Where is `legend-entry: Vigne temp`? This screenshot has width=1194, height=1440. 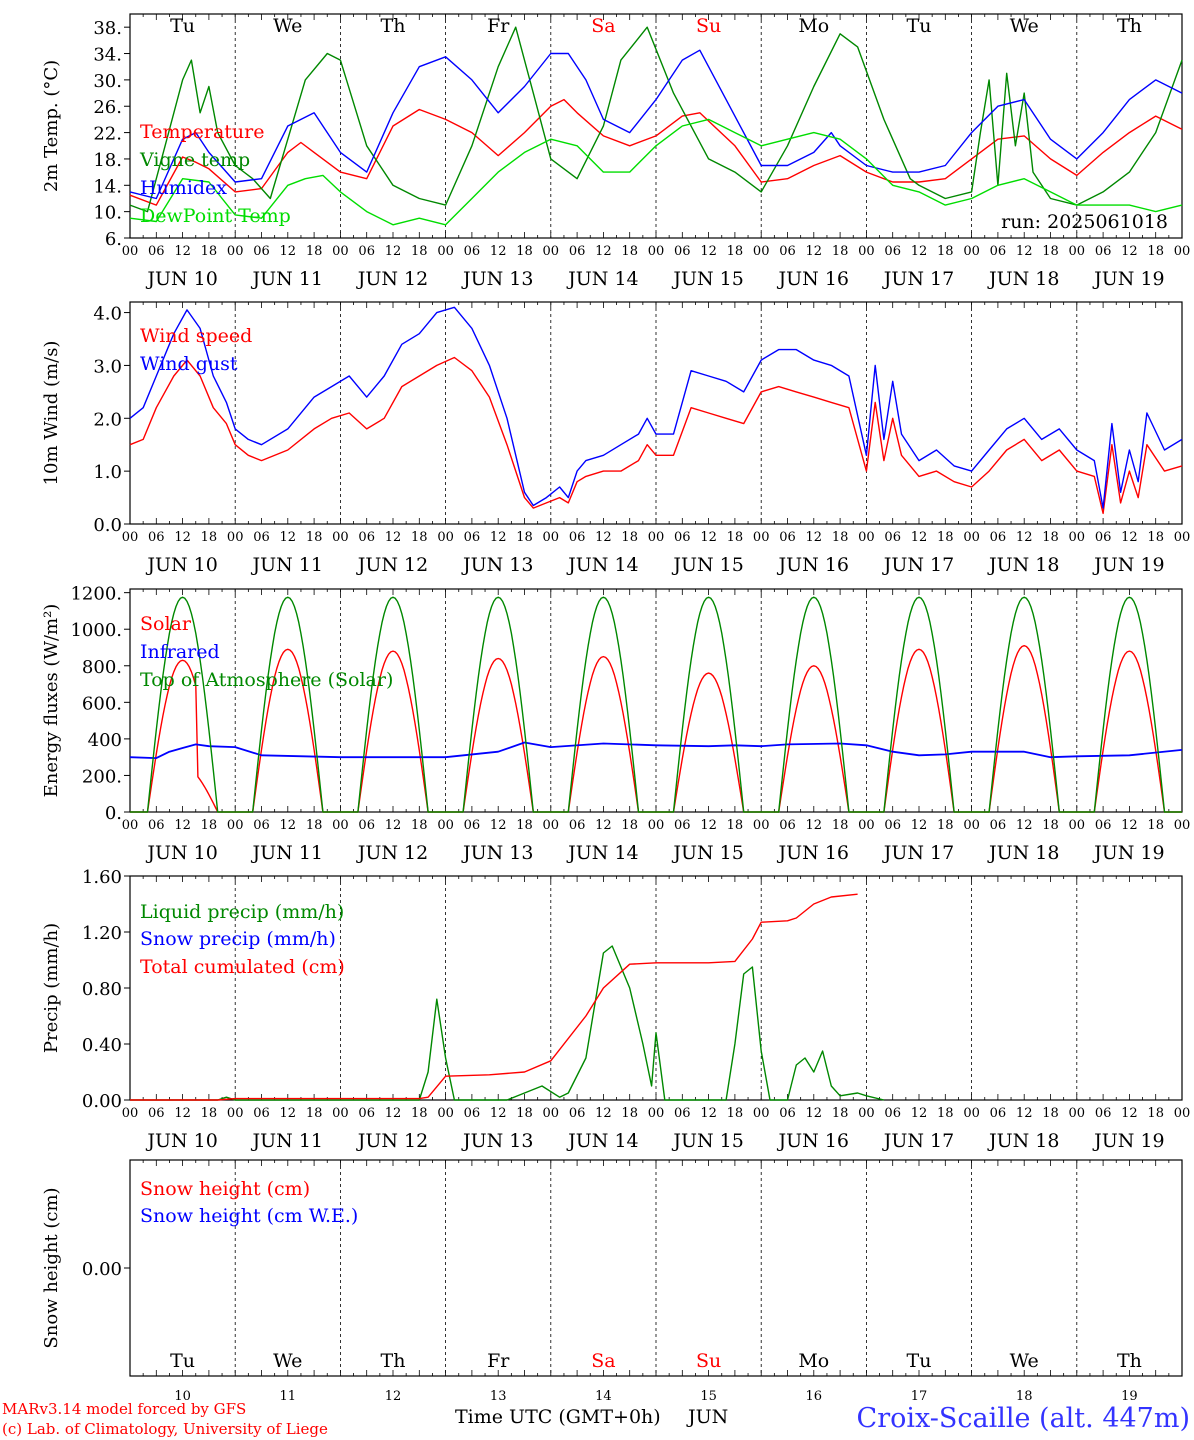 legend-entry: Vigne temp is located at coordinates (194, 160).